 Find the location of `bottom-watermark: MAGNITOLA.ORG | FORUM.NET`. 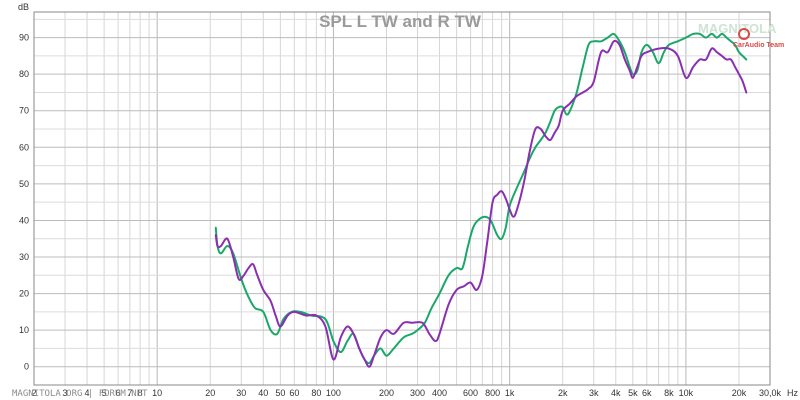

bottom-watermark: MAGNITOLA.ORG | FORUM.NET is located at coordinates (80, 394).